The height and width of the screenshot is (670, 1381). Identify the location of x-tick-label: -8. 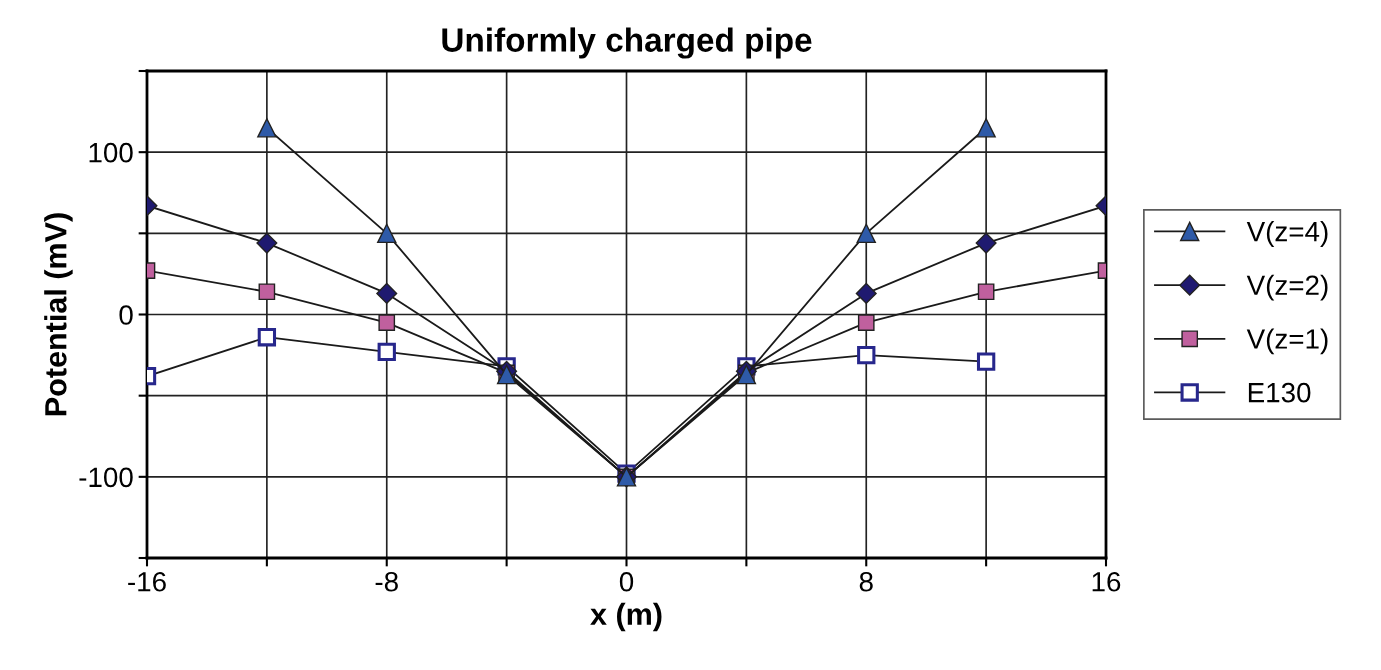
(386, 581).